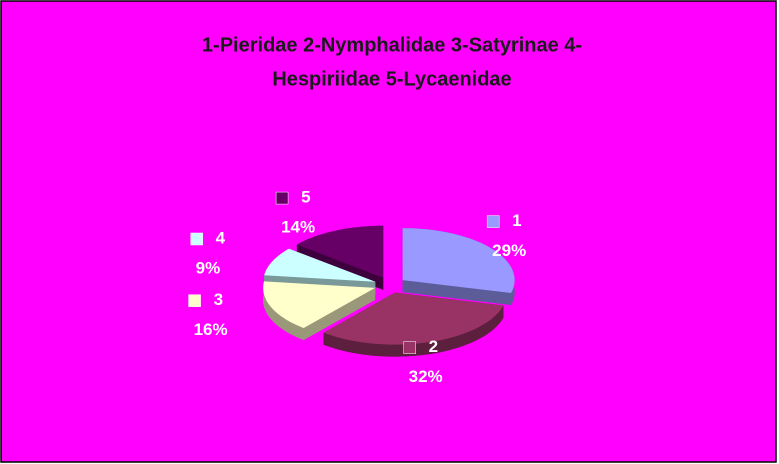 The width and height of the screenshot is (779, 464). What do you see at coordinates (305, 197) in the screenshot?
I see `category-label: 5` at bounding box center [305, 197].